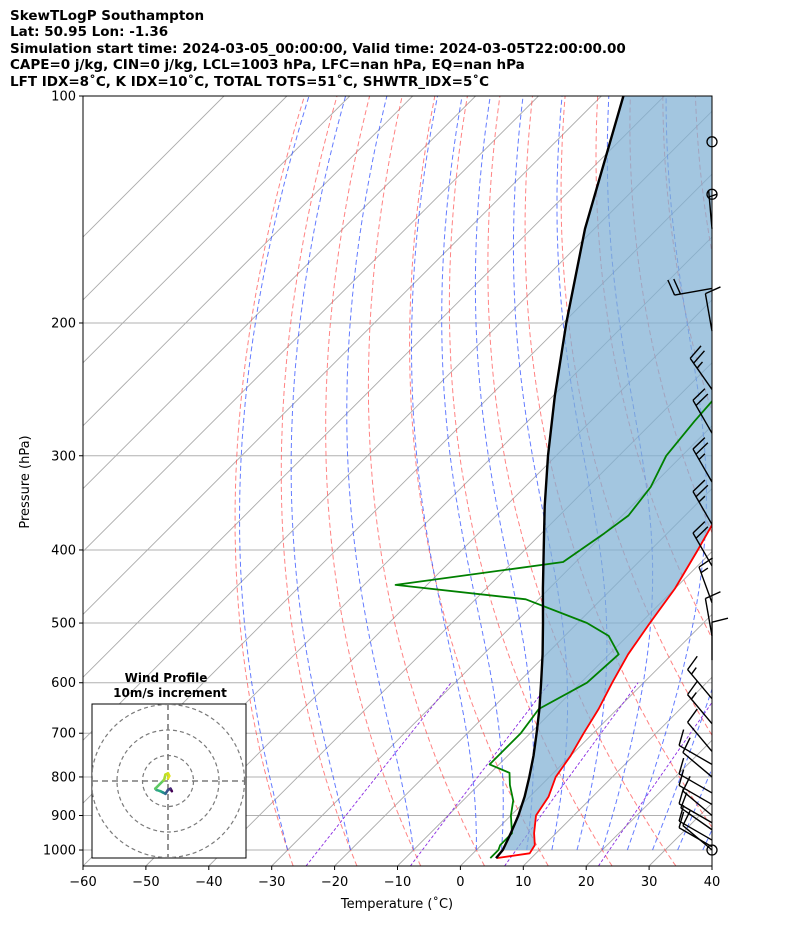 This screenshot has height=937, width=794. What do you see at coordinates (334, 882) in the screenshot?
I see `x-tick-label: −20` at bounding box center [334, 882].